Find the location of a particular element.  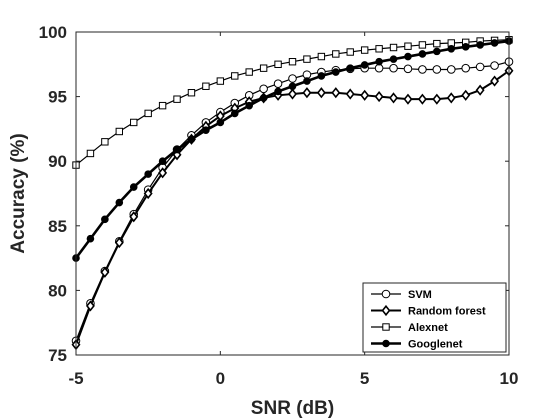

legend-marker-alexnet is located at coordinates (386, 327).